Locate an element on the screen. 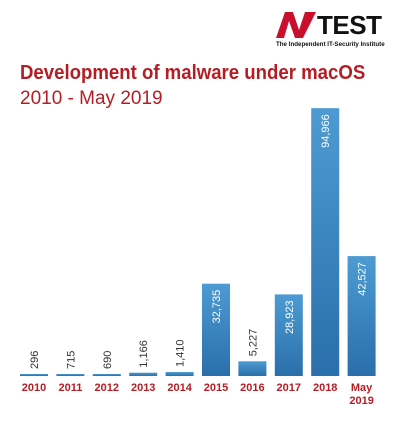 The width and height of the screenshot is (400, 423). value-label: 715 is located at coordinates (71, 360).